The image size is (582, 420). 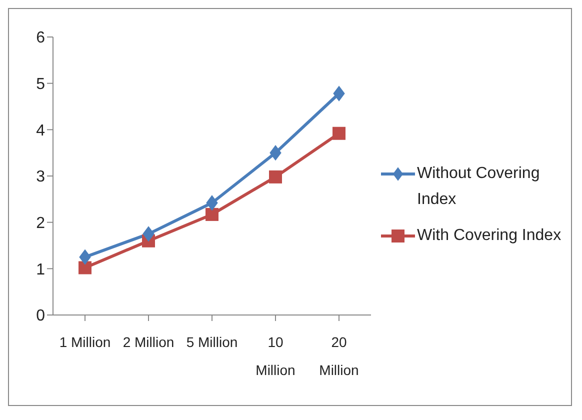 I want to click on x-tick-label: 5 Million, so click(x=212, y=342).